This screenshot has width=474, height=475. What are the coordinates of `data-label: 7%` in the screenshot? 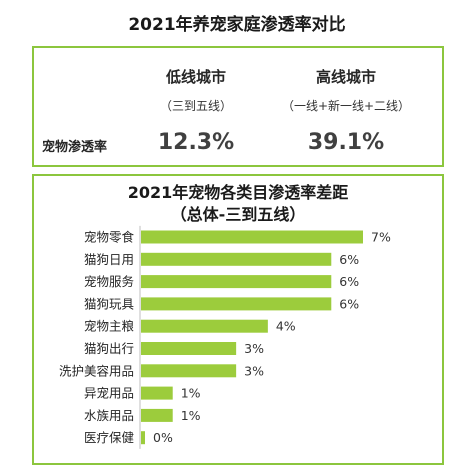 It's located at (381, 237).